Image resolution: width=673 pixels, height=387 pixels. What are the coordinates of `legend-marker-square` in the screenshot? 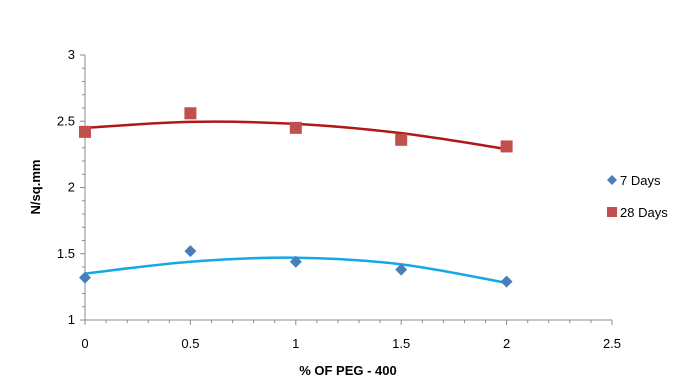 It's located at (612, 212).